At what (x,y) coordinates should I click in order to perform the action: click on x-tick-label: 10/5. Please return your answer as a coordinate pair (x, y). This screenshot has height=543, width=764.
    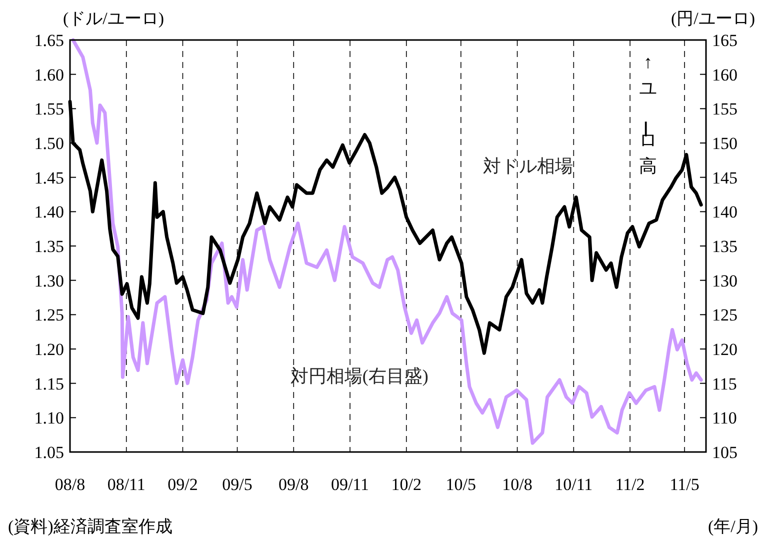
    Looking at the image, I should click on (461, 484).